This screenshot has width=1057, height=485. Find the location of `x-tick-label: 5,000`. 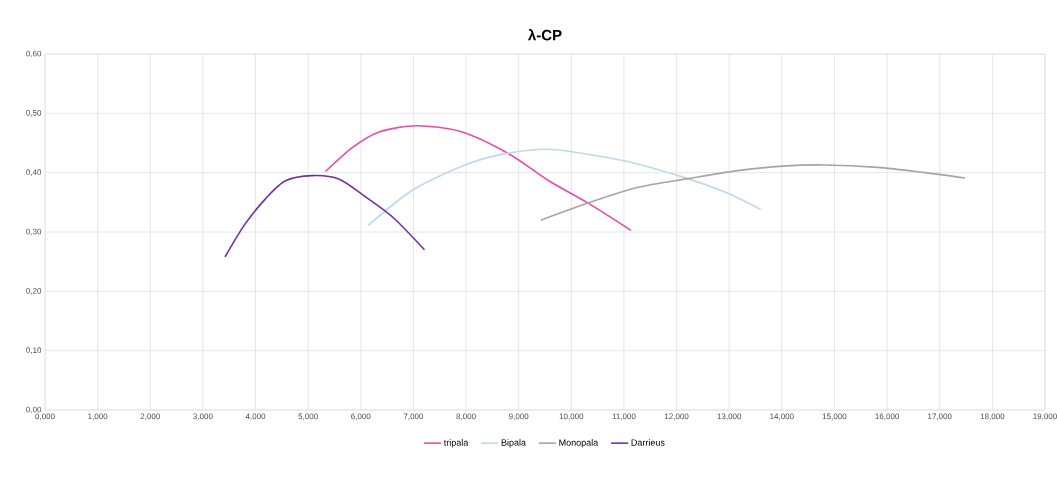

x-tick-label: 5,000 is located at coordinates (308, 417).